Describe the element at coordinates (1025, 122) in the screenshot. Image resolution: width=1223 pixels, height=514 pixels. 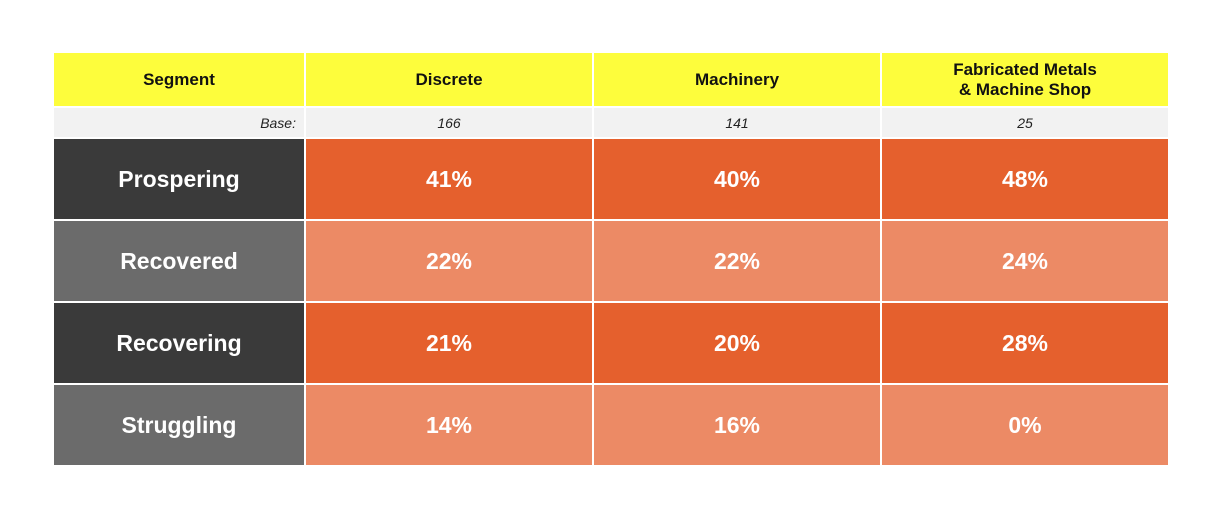
I see `base-fabricated-metals: 25` at that location.